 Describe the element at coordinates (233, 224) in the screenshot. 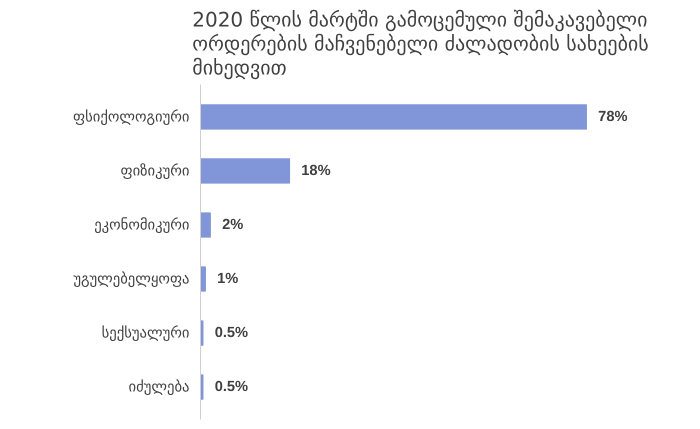

I see `data-label: 2%` at that location.